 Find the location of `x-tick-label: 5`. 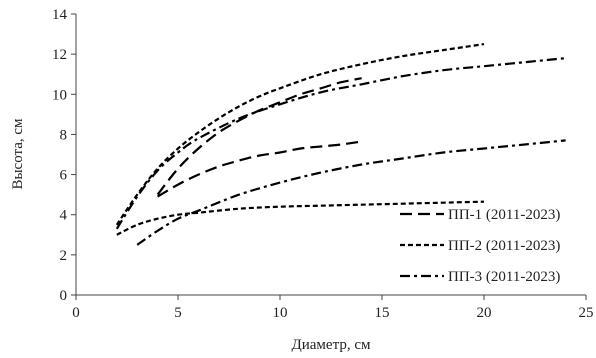

x-tick-label: 5 is located at coordinates (178, 313).